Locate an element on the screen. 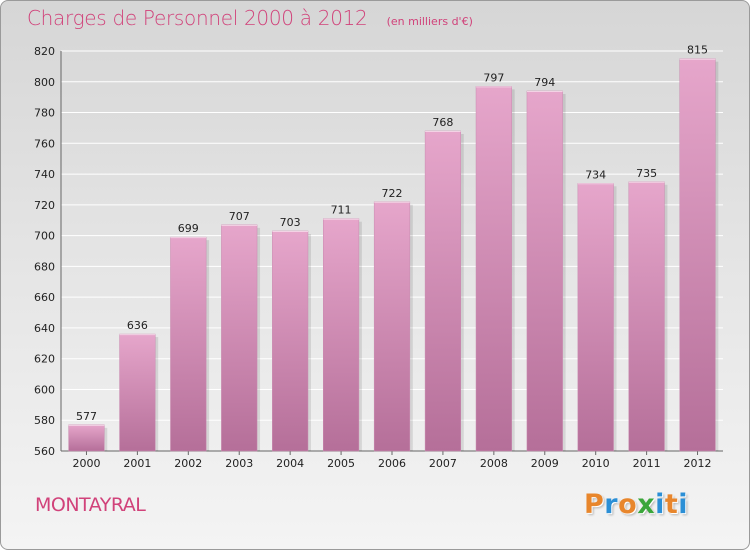 Image resolution: width=750 pixels, height=550 pixels. chart-title: Charges de Personnel 2000 à 2012 is located at coordinates (197, 18).